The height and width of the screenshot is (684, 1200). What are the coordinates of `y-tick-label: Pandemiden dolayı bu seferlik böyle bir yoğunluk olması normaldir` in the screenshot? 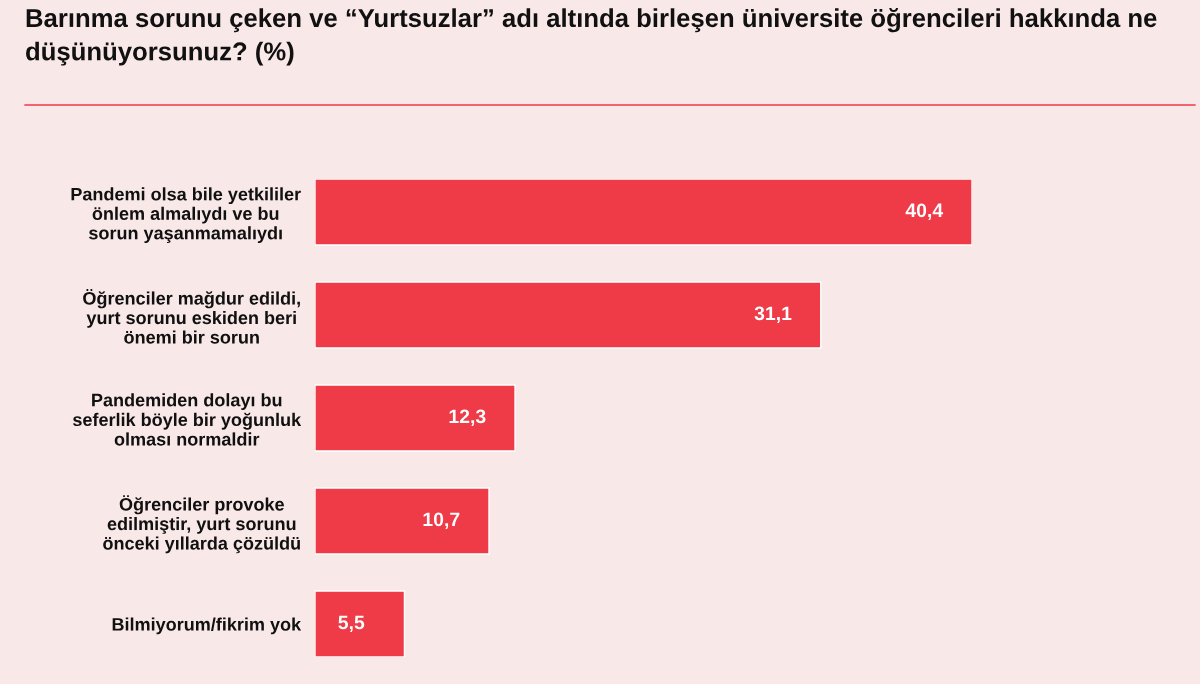 It's located at (187, 419).